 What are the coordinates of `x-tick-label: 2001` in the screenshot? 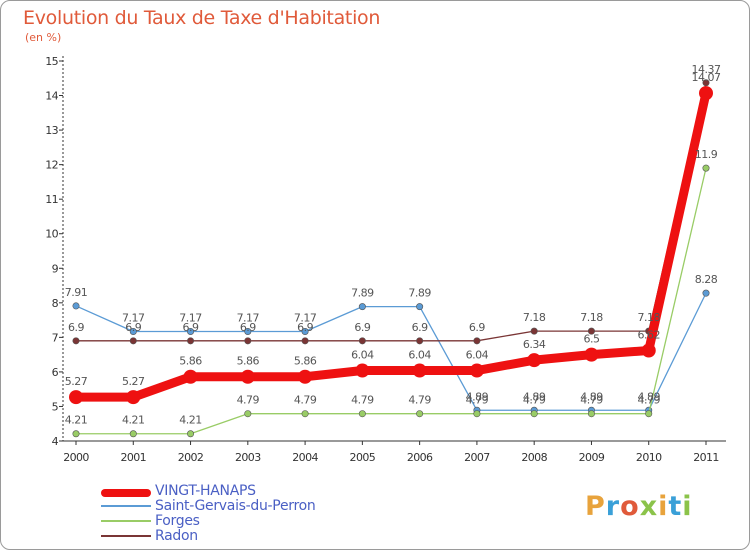 It's located at (133, 457).